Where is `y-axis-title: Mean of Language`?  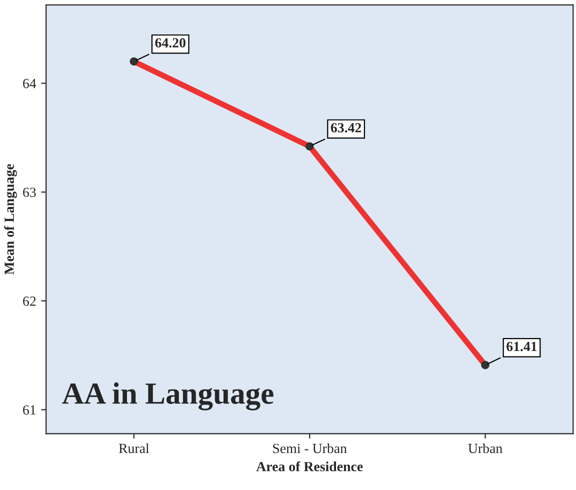 y-axis-title: Mean of Language is located at coordinates (10, 219).